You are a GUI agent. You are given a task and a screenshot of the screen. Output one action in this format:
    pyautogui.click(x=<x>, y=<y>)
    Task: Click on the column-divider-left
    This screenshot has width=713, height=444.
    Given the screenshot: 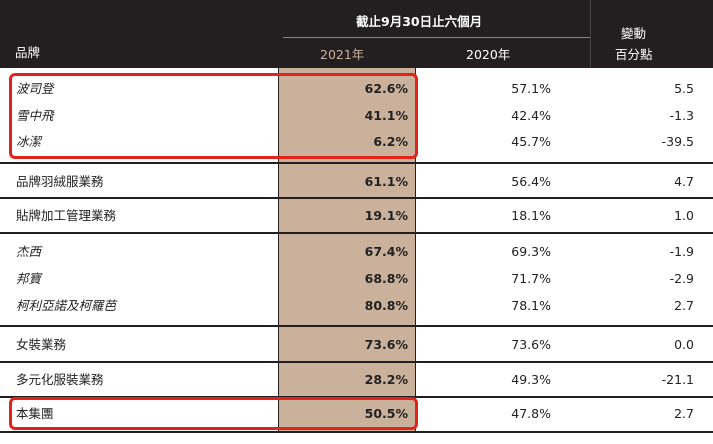 What is the action you would take?
    pyautogui.click(x=278, y=249)
    